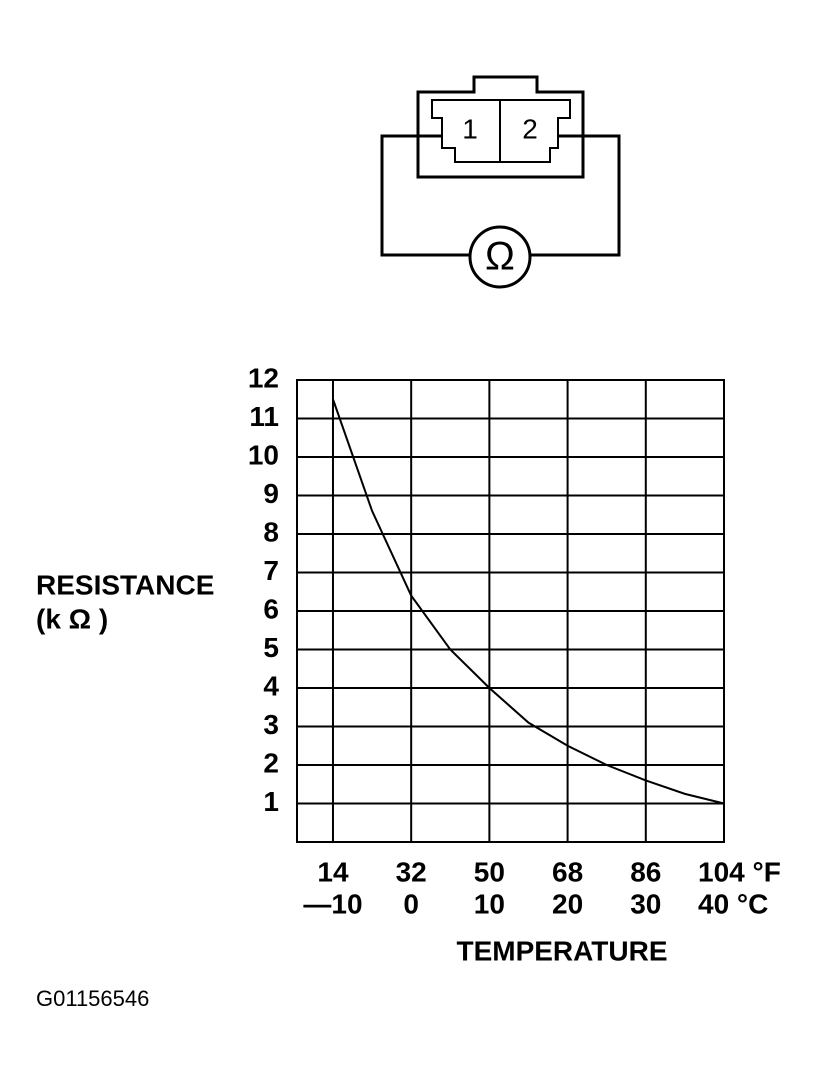  Describe the element at coordinates (271, 570) in the screenshot. I see `y-tick-label: 7` at that location.